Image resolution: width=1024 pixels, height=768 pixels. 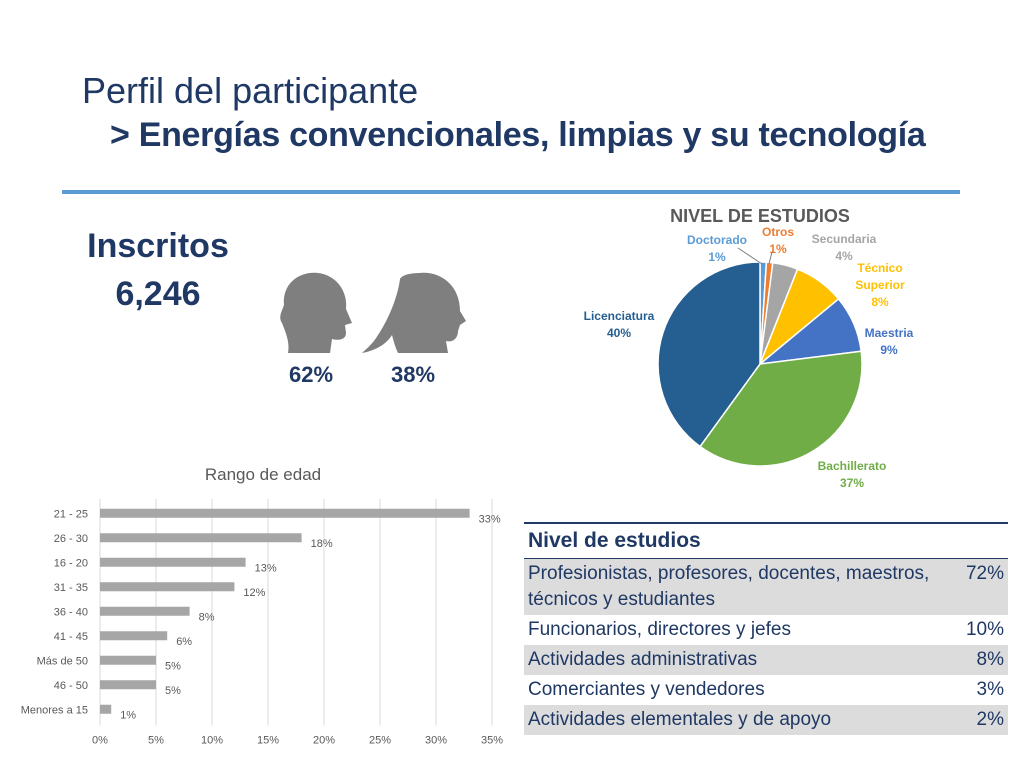 What do you see at coordinates (71, 539) in the screenshot?
I see `y-category-label: 26 - 30` at bounding box center [71, 539].